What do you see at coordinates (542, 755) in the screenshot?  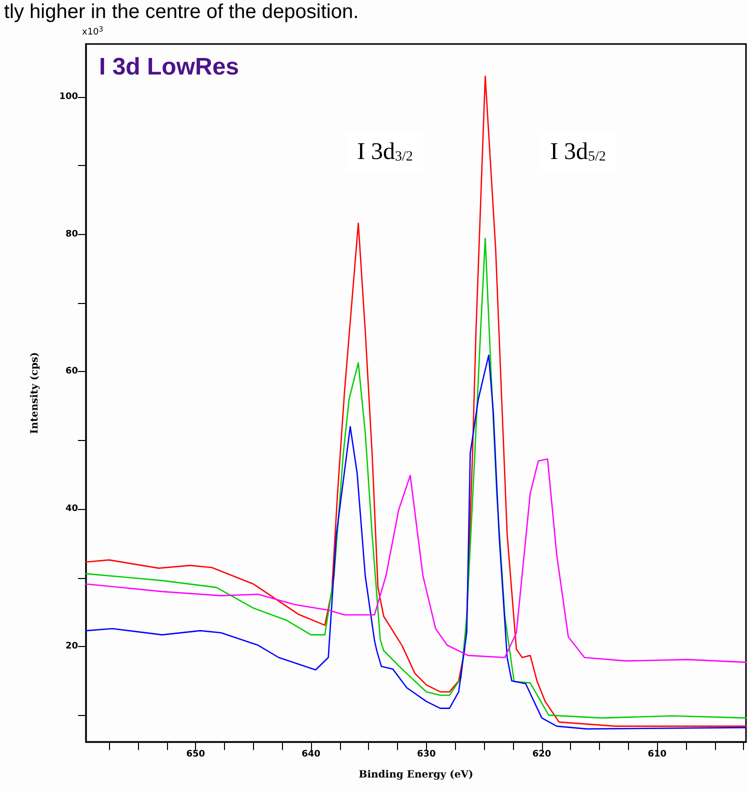 I see `x-tick-label: 620` at bounding box center [542, 755].